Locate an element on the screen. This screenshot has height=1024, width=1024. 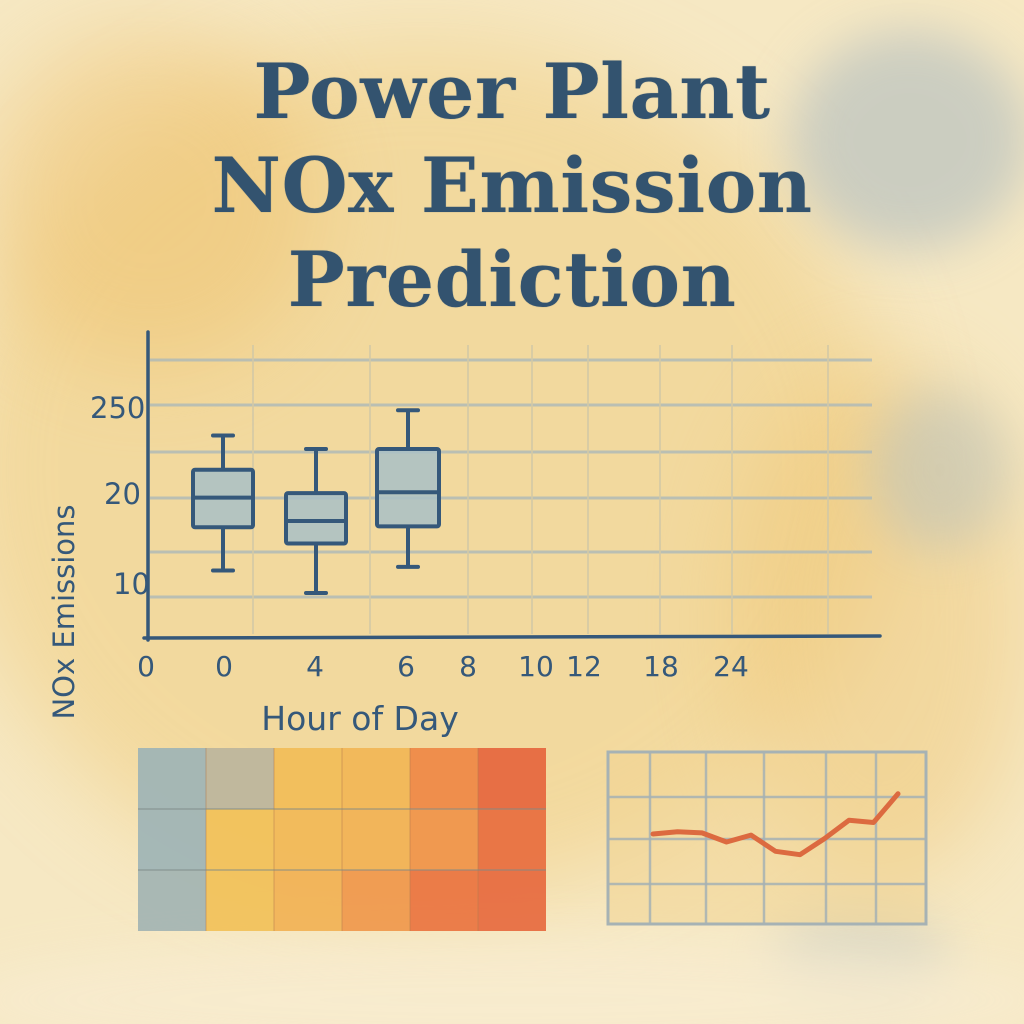
x-tick-label: 6 is located at coordinates (406, 666).